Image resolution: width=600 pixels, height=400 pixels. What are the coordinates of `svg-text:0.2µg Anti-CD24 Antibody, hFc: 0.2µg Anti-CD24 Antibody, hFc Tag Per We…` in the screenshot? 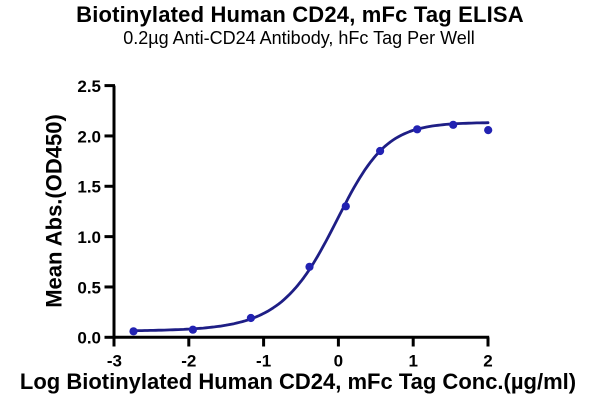 It's located at (299, 38).